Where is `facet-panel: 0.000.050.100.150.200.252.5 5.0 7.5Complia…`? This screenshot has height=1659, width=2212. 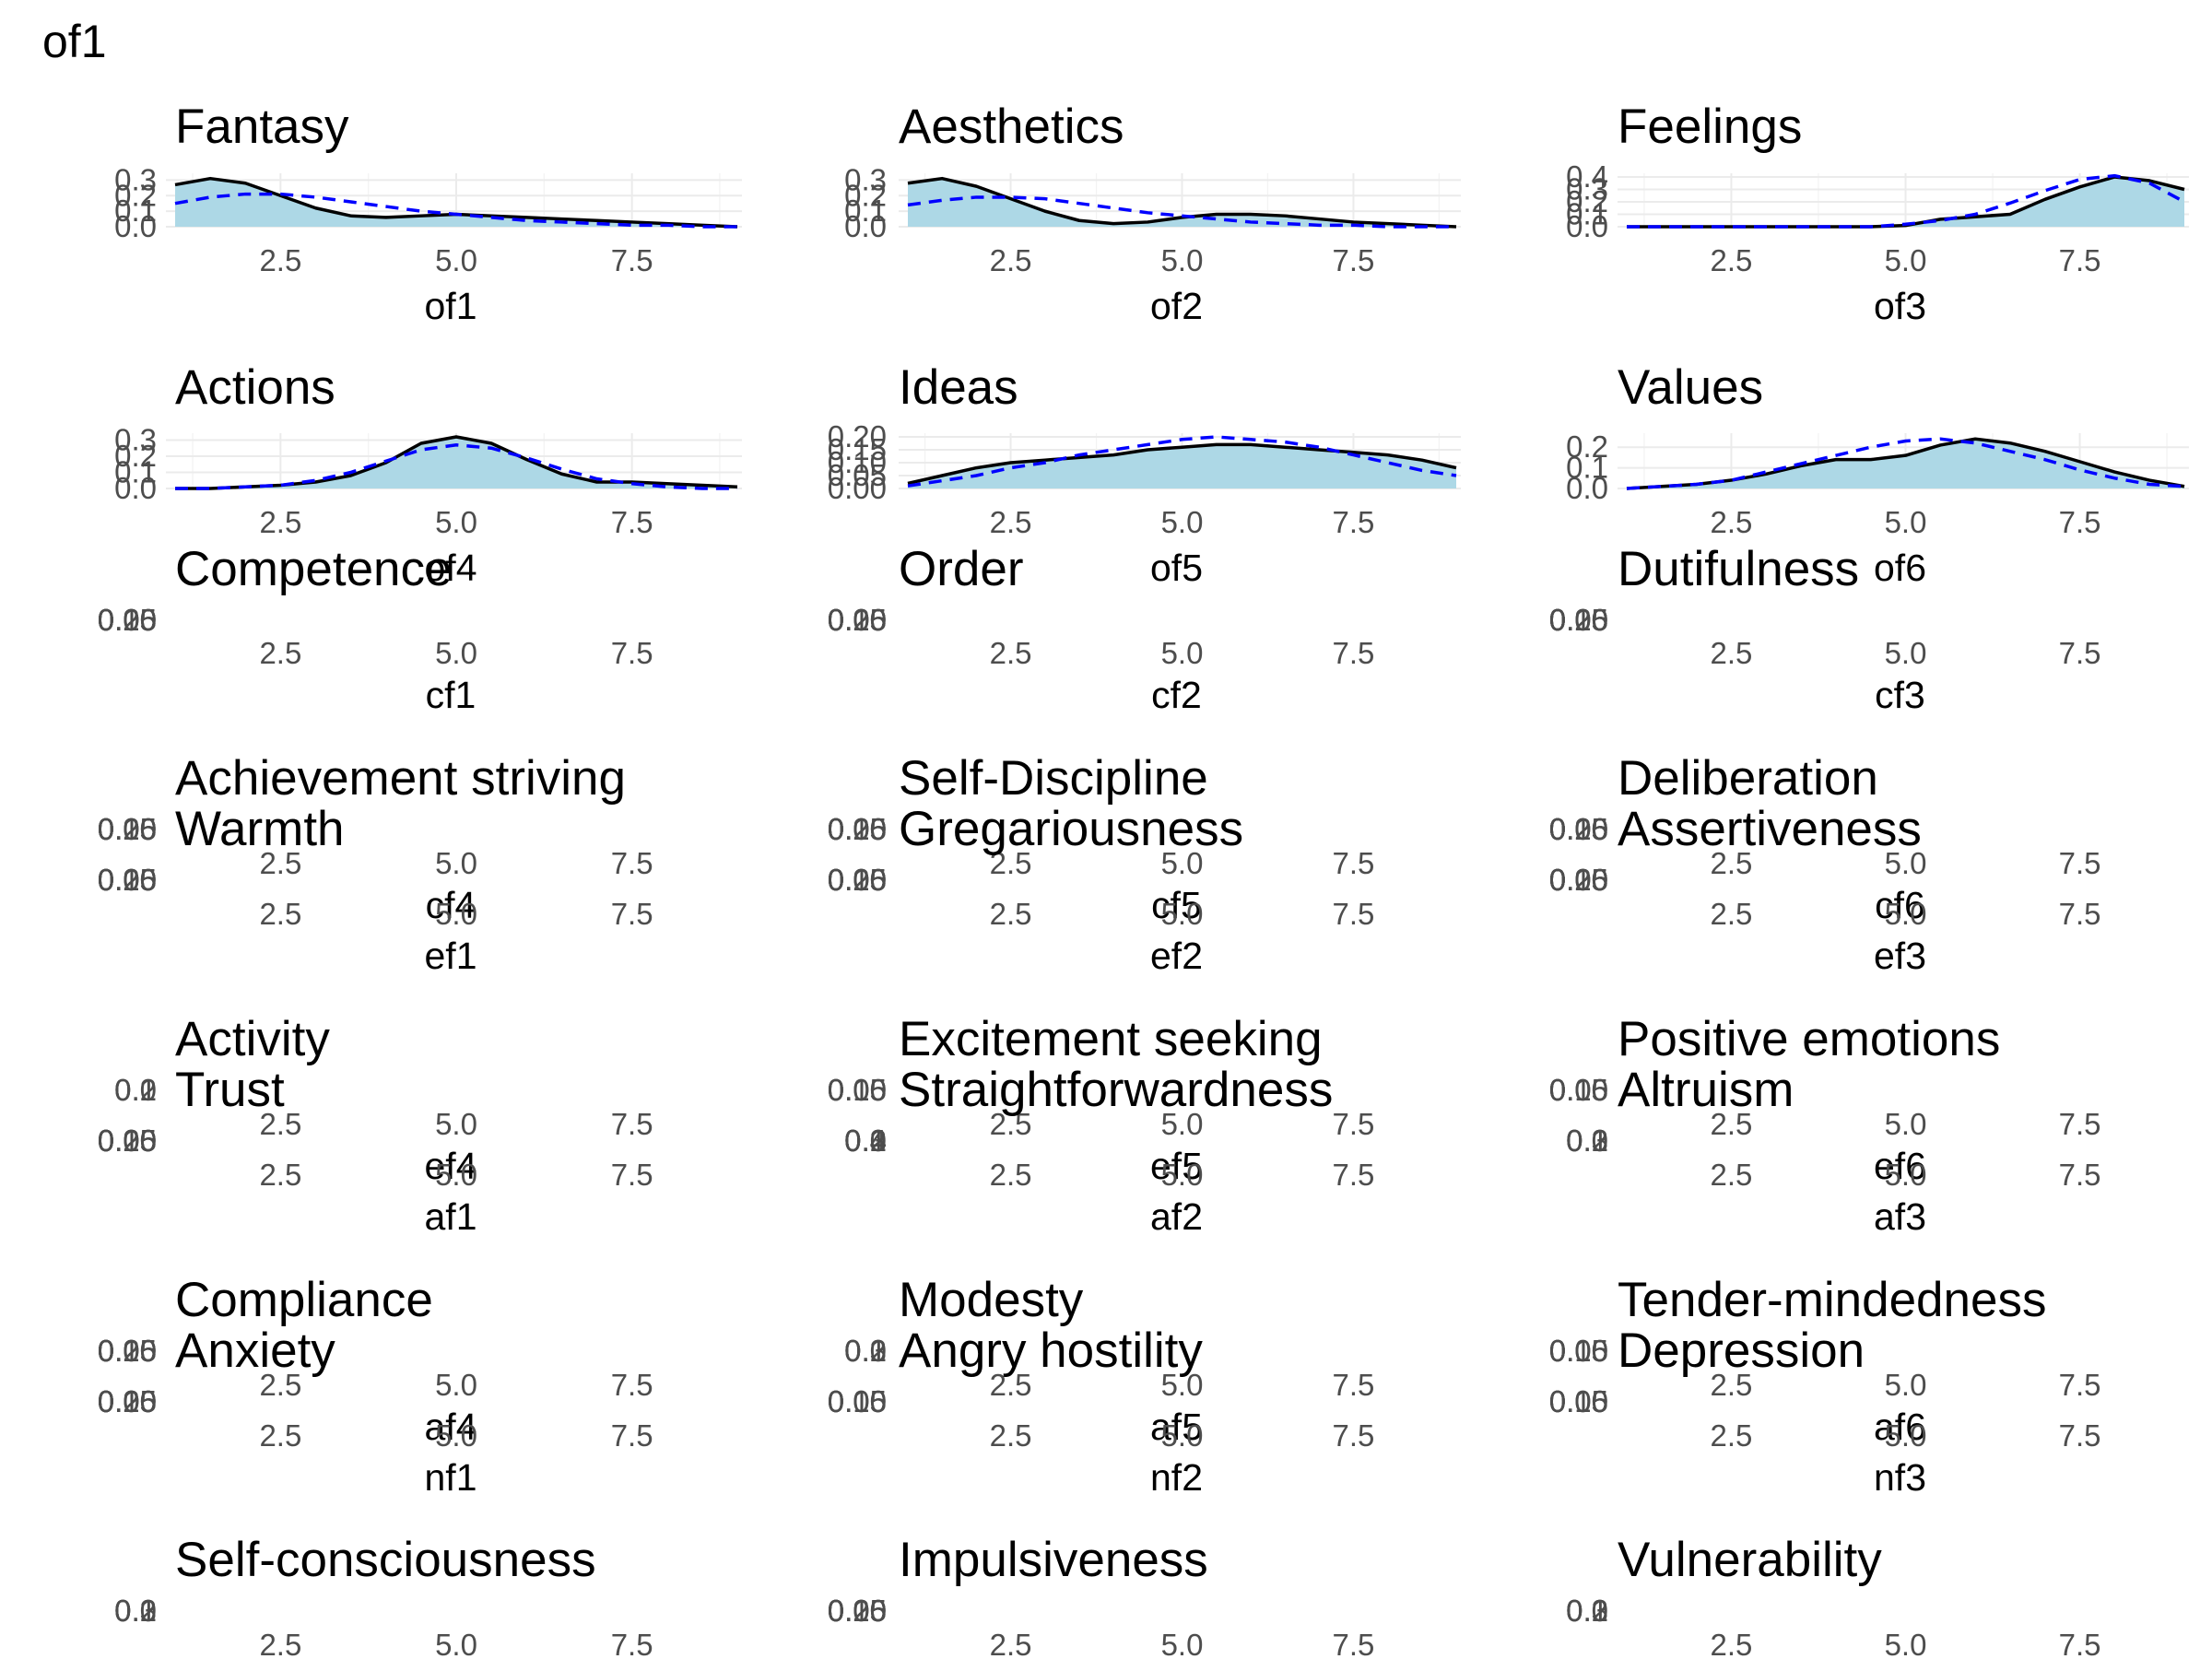 facet-panel: 0.000.050.100.150.200.252.5 5.0 7.5Complia… is located at coordinates (375, 1360).